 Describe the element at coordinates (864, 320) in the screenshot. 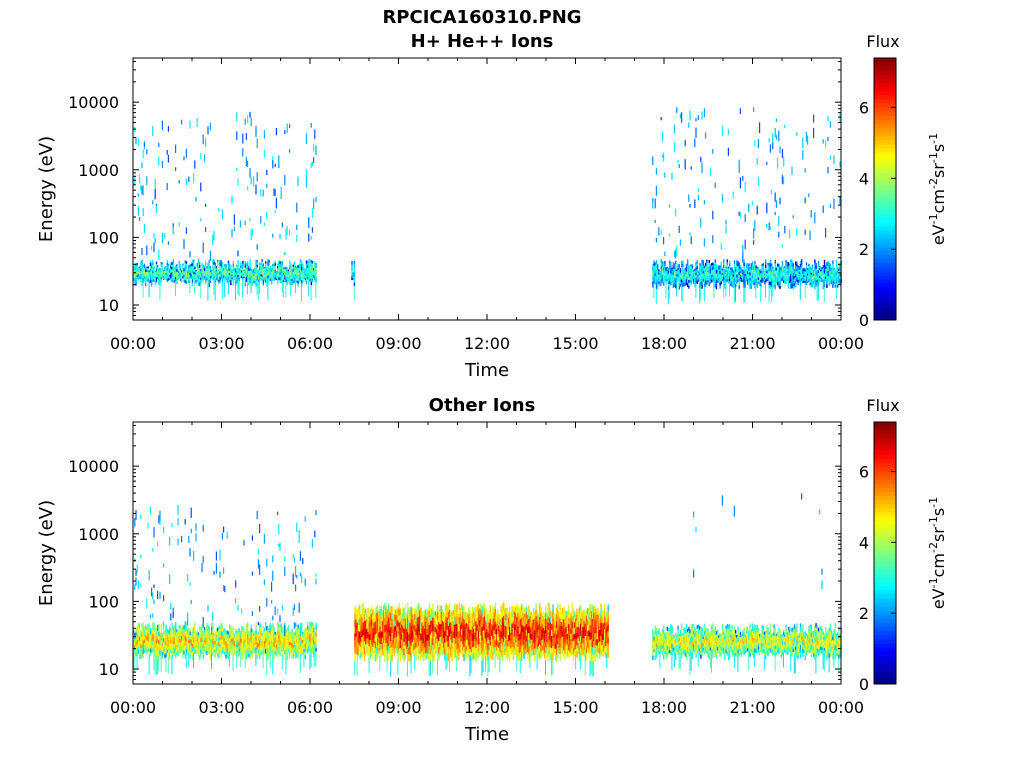

I see `colorbar-tick-label: 0` at that location.